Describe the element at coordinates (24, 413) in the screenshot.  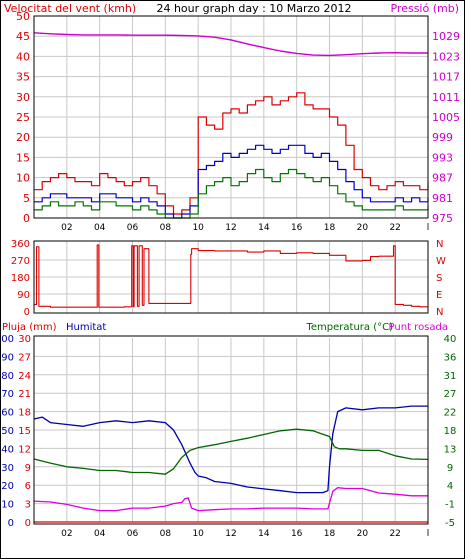
I see `rain-tick-label: 18` at that location.